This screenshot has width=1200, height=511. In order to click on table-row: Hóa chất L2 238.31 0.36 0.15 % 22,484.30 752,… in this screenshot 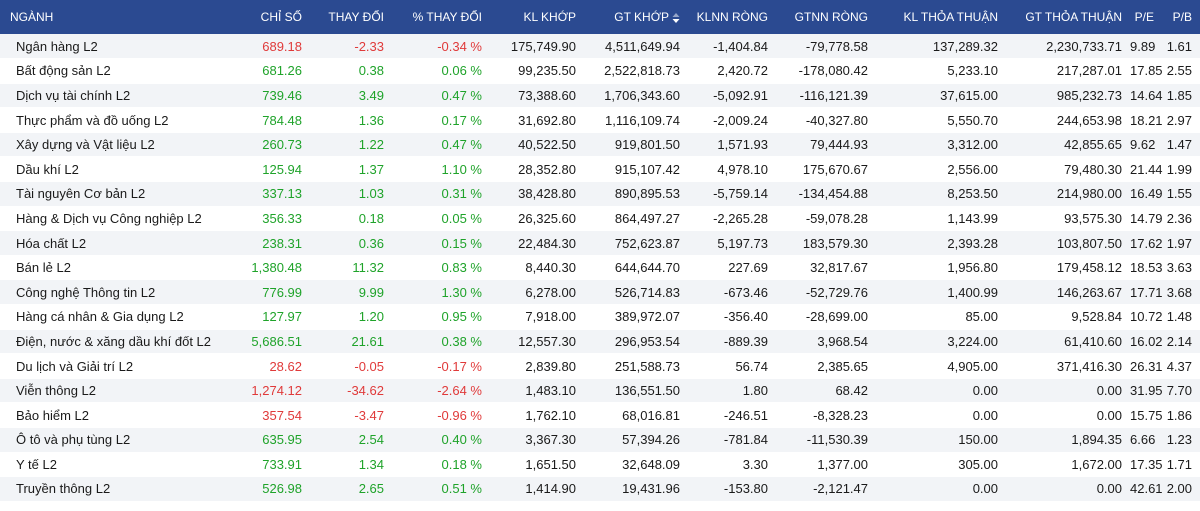, I will do `click(600, 243)`.